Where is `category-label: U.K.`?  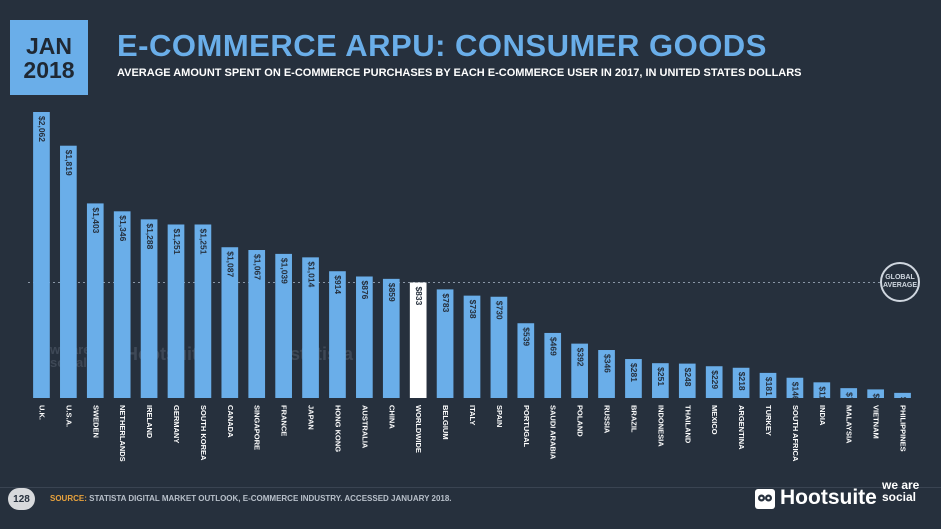
category-label: U.K. is located at coordinates (41, 412).